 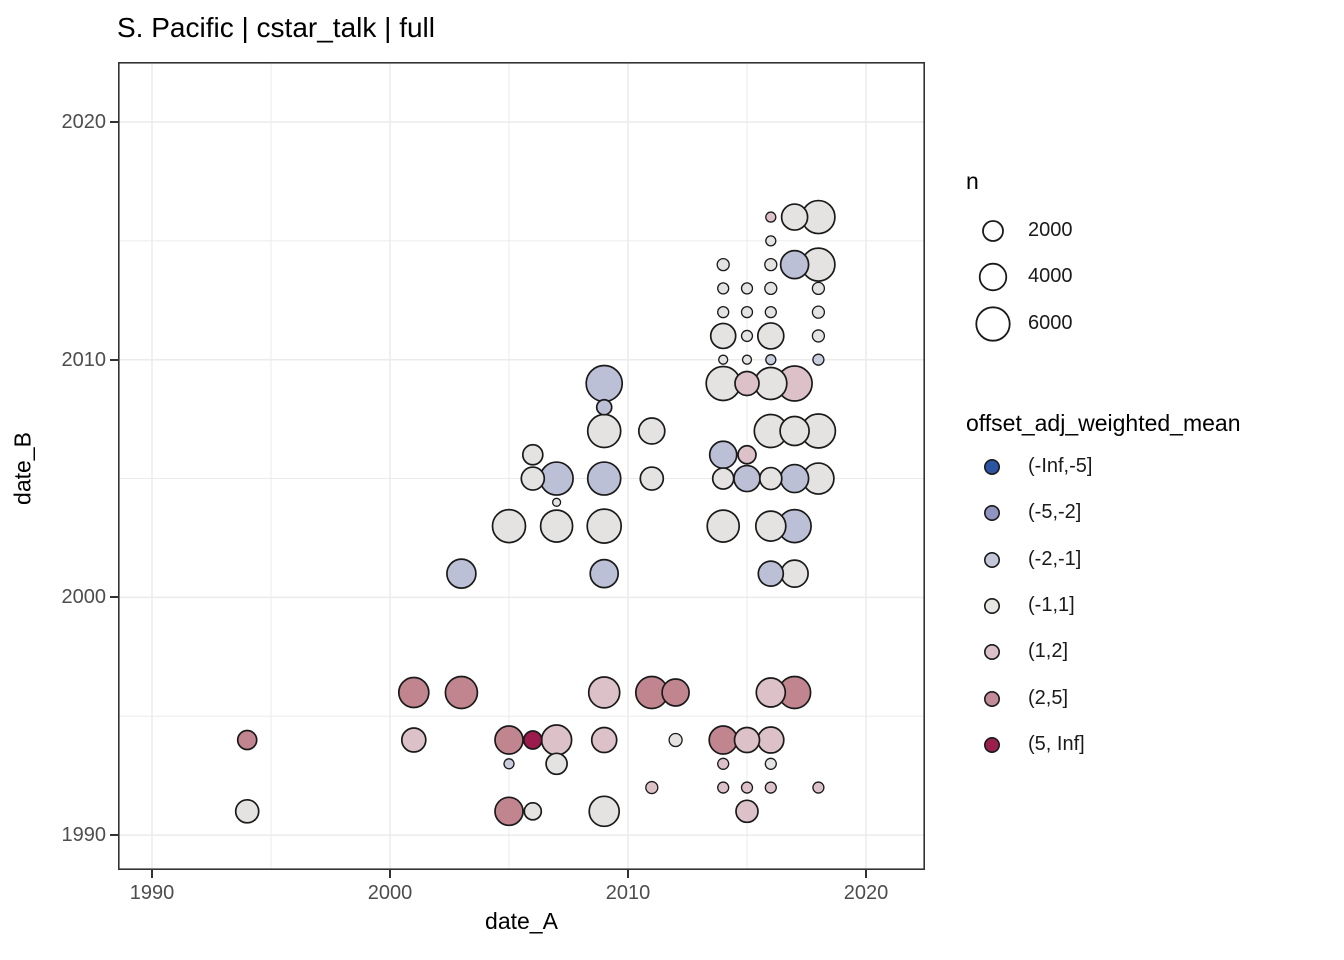 What do you see at coordinates (866, 893) in the screenshot?
I see `x-tick-label: 2020` at bounding box center [866, 893].